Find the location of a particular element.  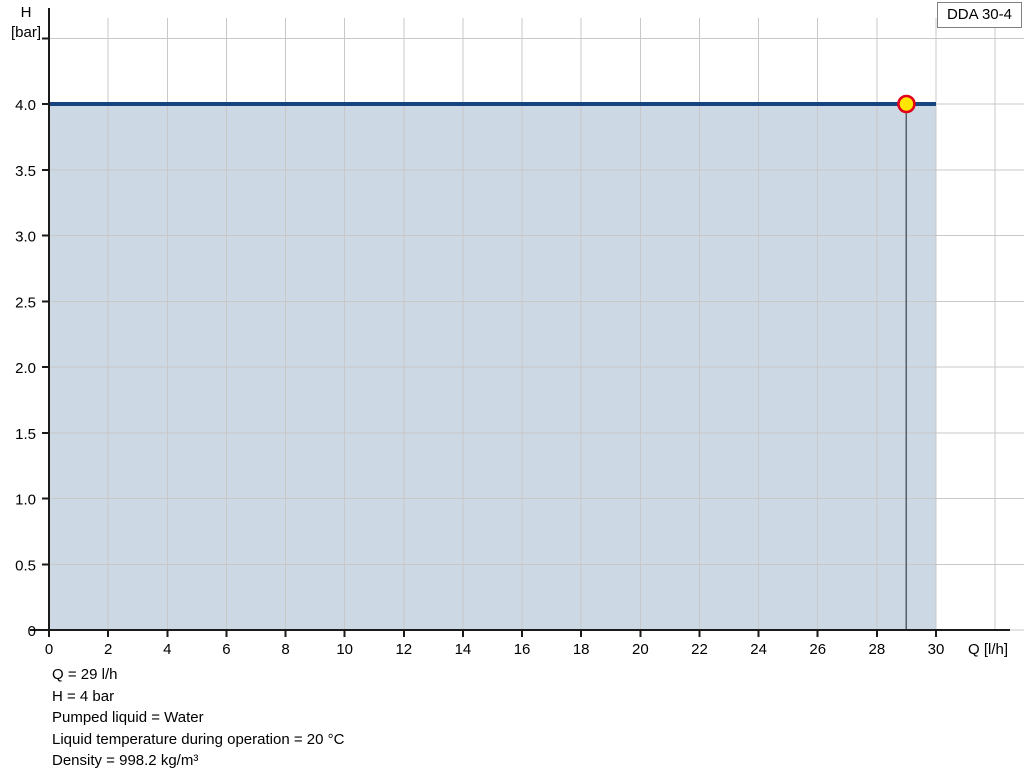

note-liquid: Pumped liquid = Water is located at coordinates (128, 717).